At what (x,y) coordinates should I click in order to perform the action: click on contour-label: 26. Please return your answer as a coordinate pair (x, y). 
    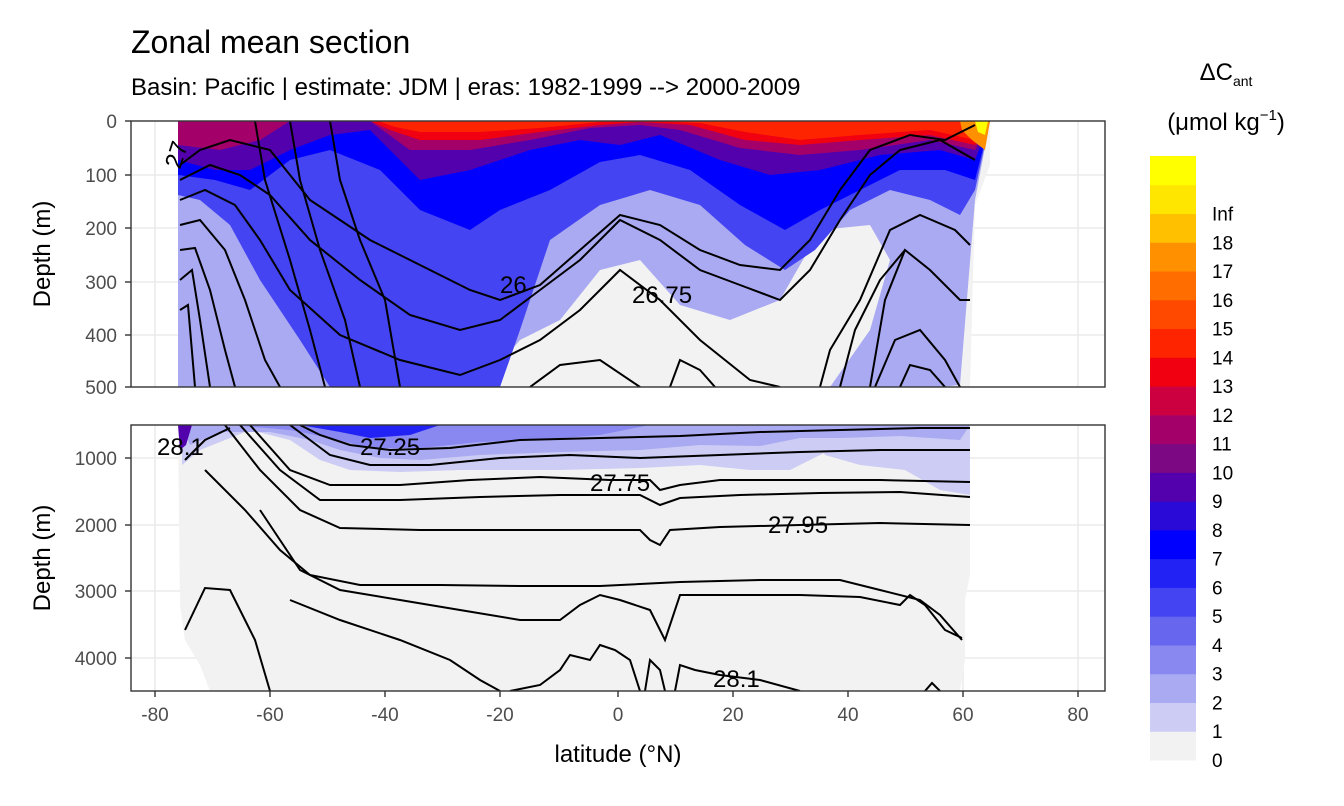
    Looking at the image, I should click on (513, 285).